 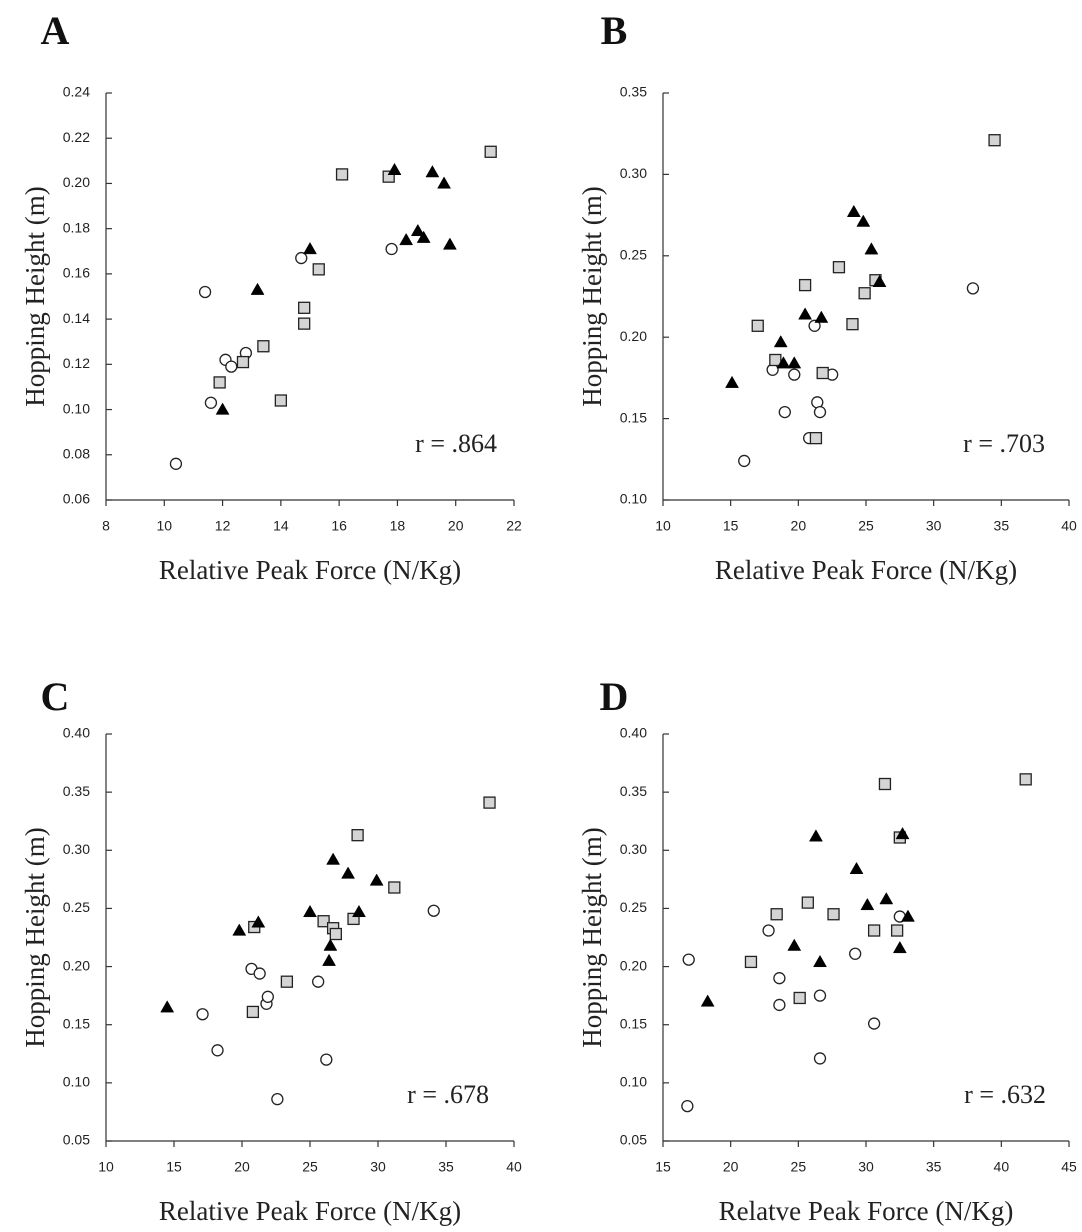 I want to click on x-tick-label-a: 8, so click(x=106, y=526).